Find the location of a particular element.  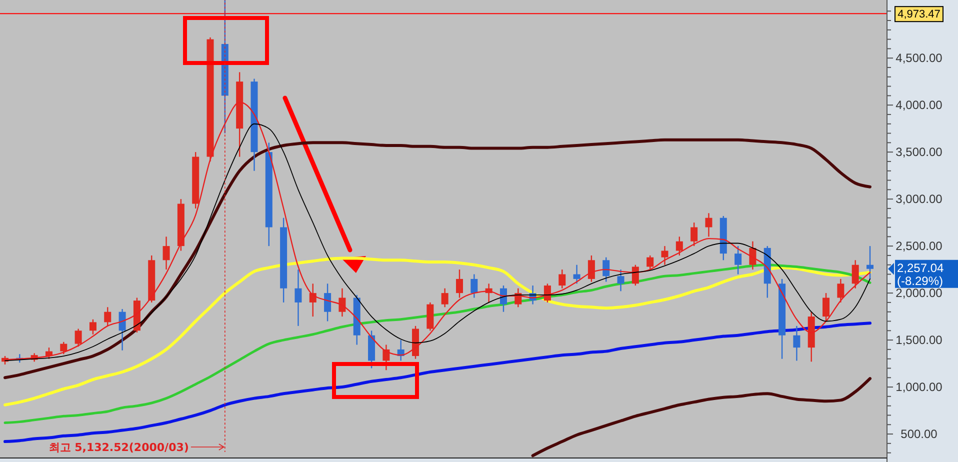

y-tick-label: 500.00 is located at coordinates (919, 434).